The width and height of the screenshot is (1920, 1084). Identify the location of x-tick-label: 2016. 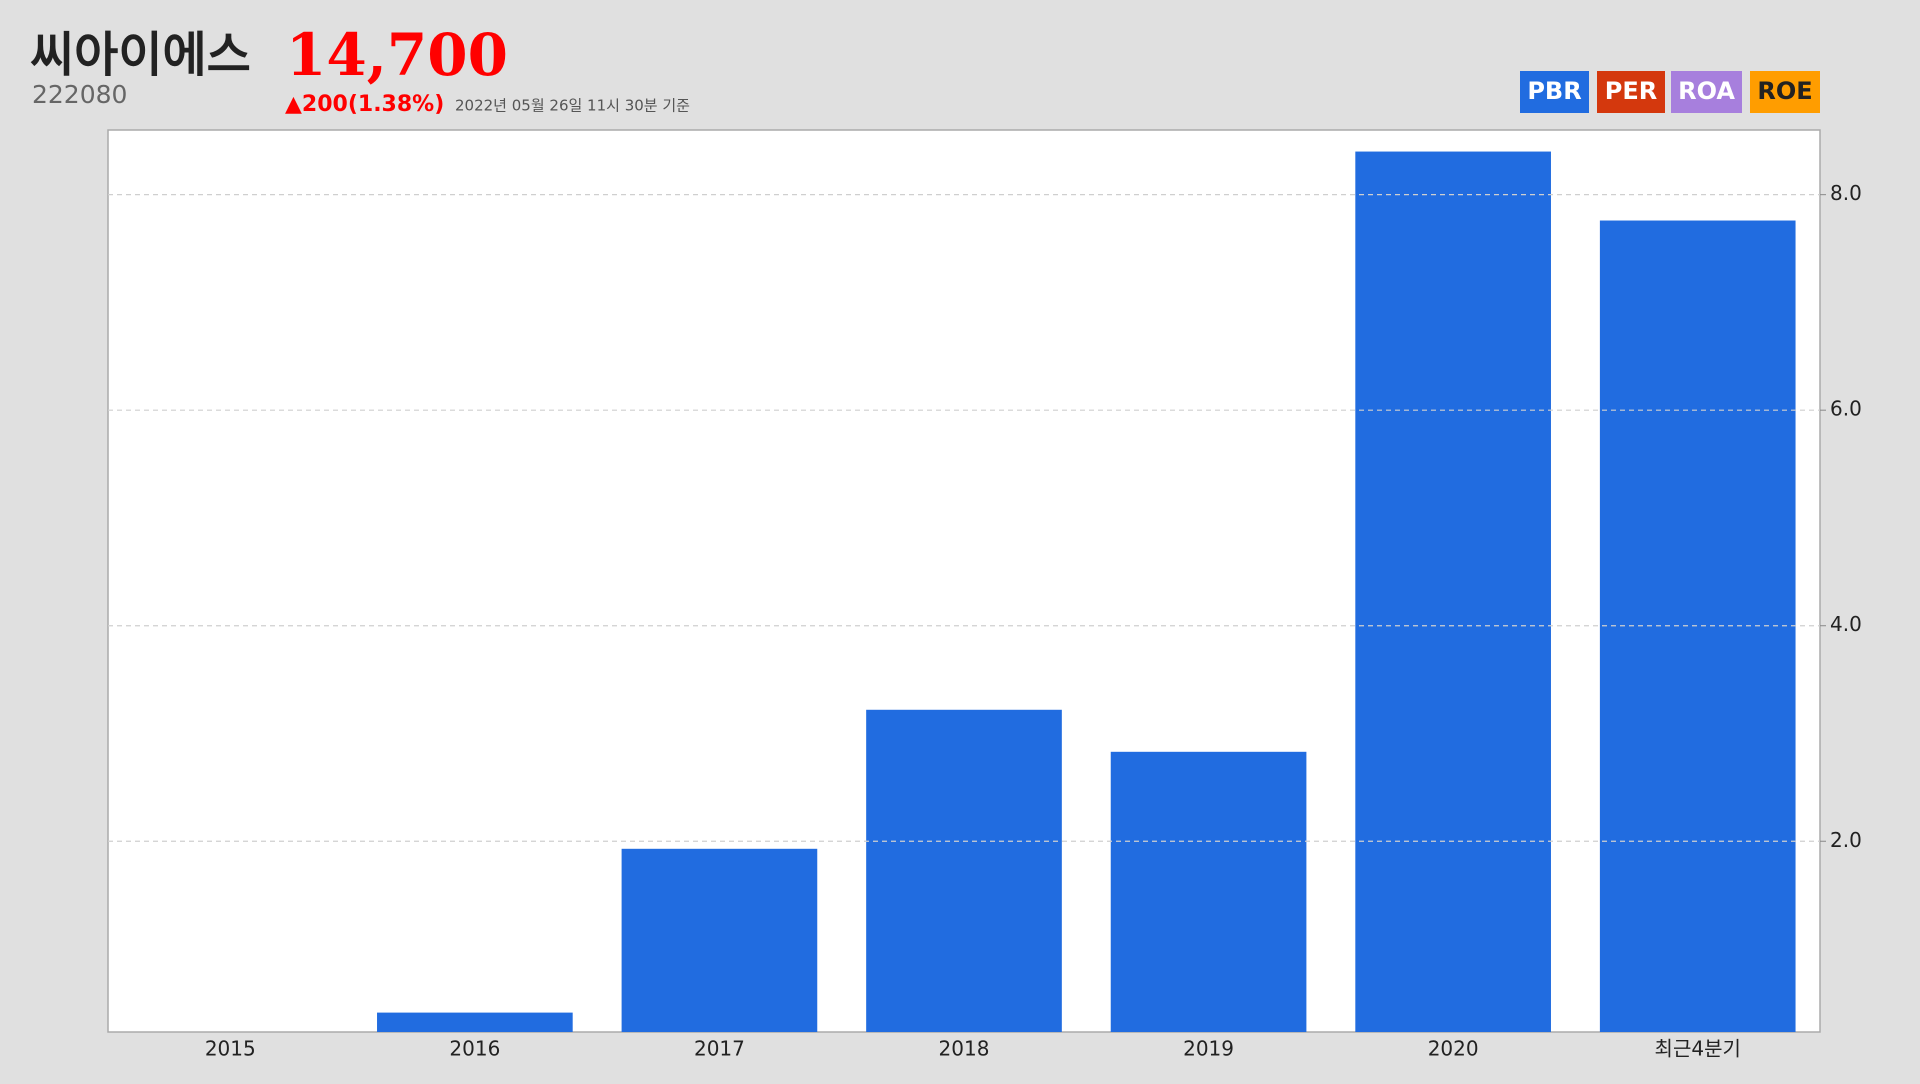
(474, 1049).